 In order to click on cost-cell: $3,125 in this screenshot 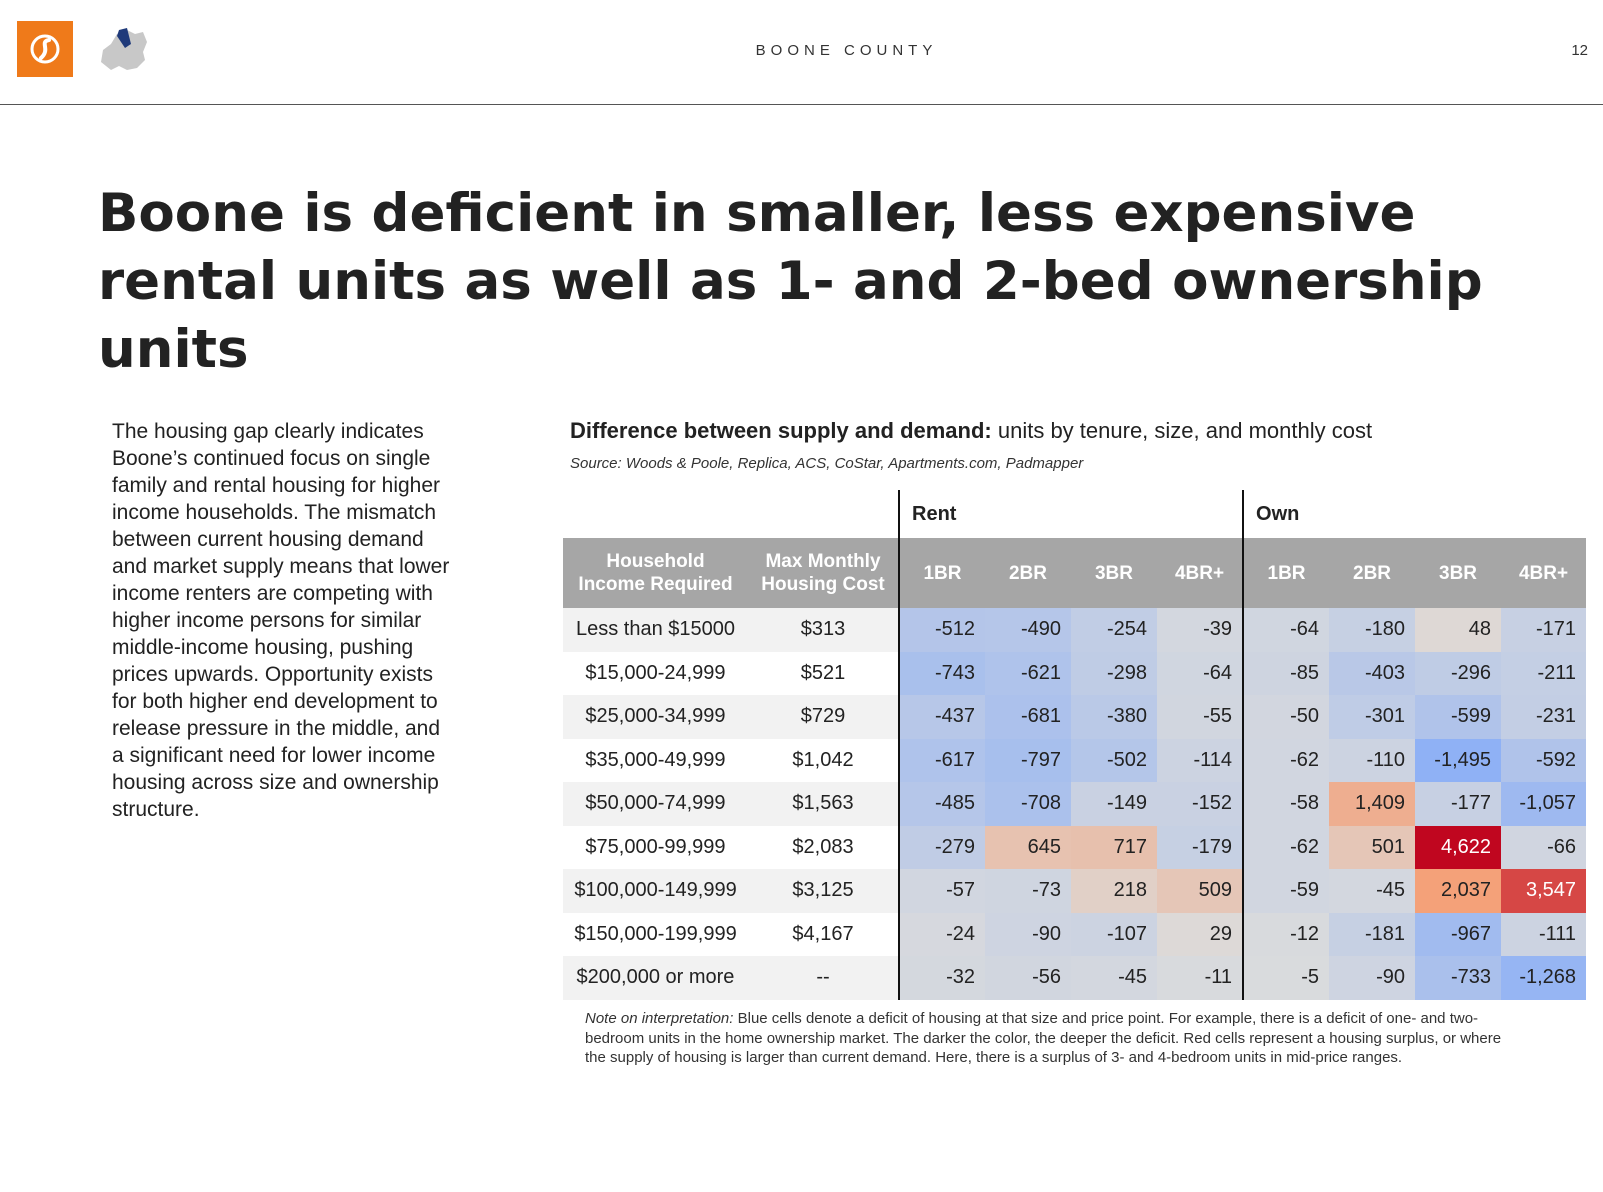, I will do `click(823, 891)`.